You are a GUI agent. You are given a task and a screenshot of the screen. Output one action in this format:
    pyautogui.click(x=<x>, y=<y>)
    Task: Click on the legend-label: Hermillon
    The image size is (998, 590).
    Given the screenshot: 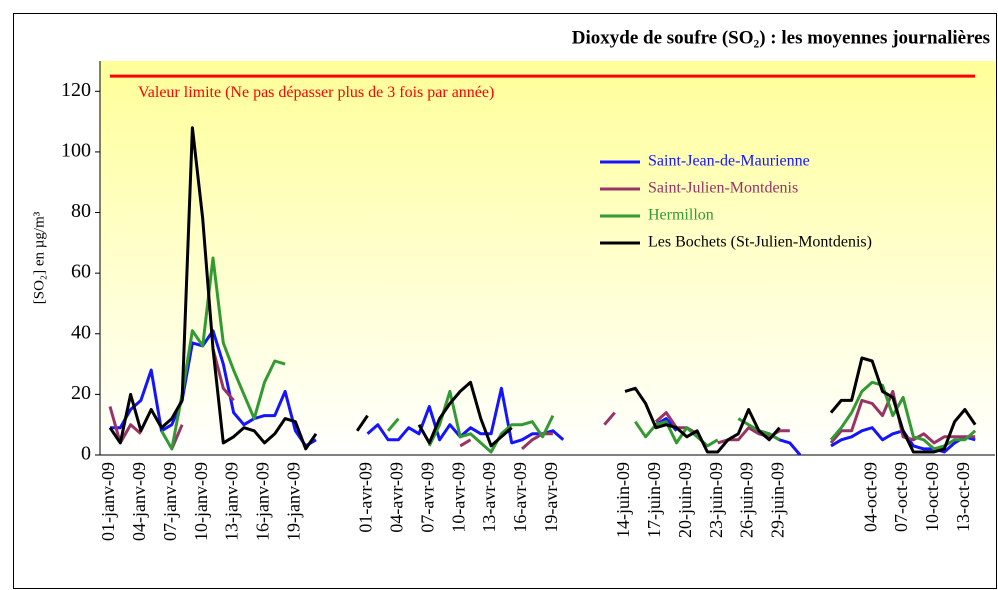 What is the action you would take?
    pyautogui.click(x=681, y=215)
    